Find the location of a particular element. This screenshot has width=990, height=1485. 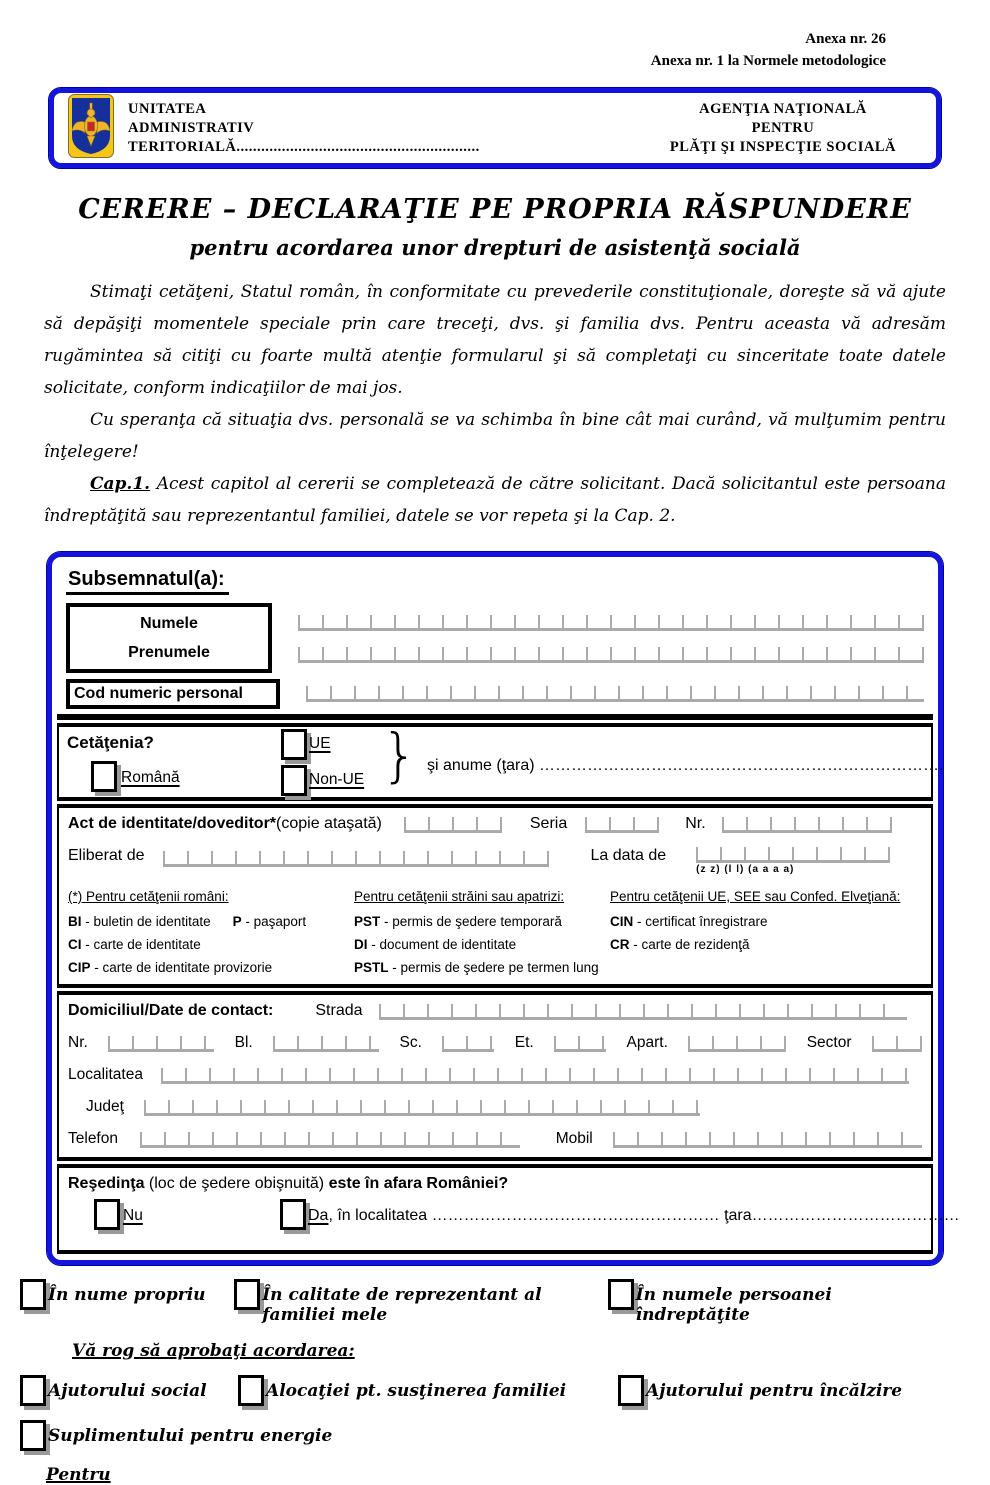

request-option-self: În nume propriu is located at coordinates (127, 1294).